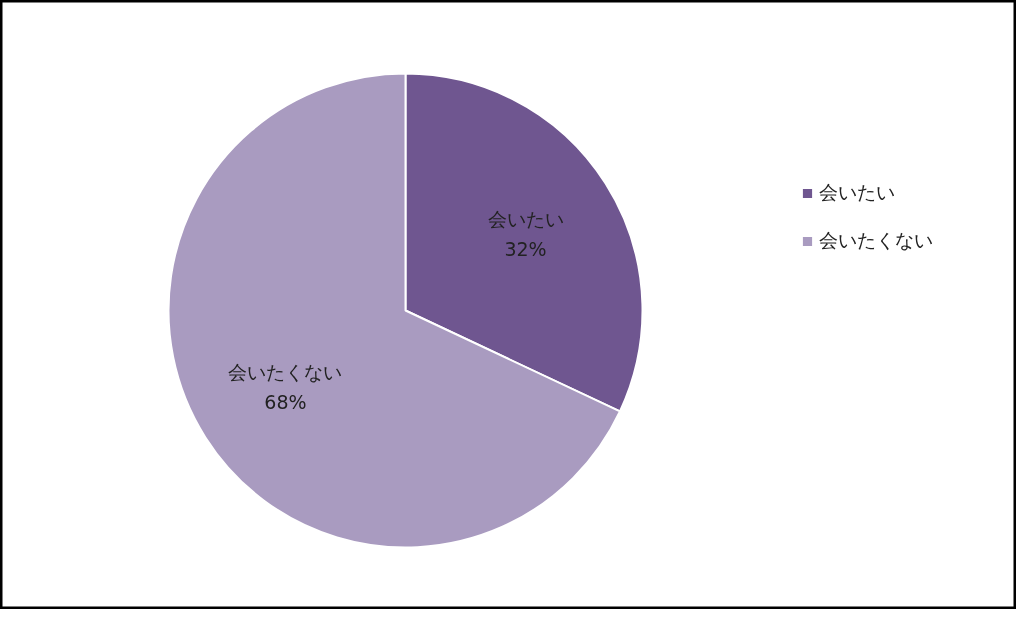  I want to click on data-label: 68%, so click(285, 401).